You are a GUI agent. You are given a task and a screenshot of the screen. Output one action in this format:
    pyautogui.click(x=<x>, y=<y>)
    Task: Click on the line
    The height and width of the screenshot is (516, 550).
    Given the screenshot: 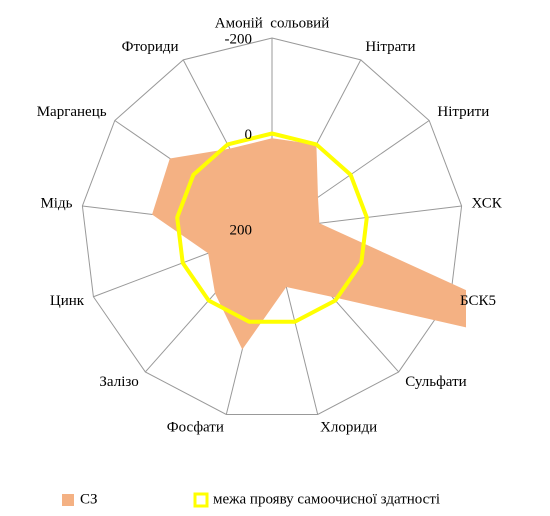 What is the action you would take?
    pyautogui.click(x=272, y=227)
    